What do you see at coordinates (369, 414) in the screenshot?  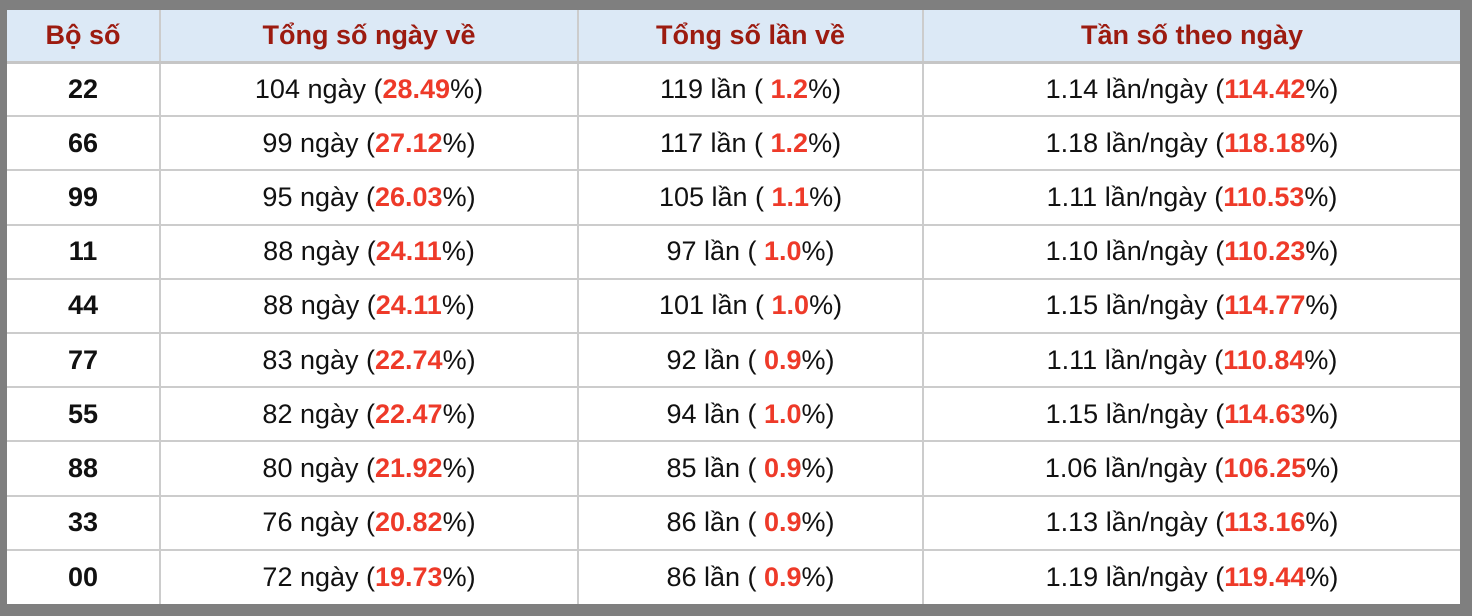 I see `days-cell: 82 ngày (22.47%)` at bounding box center [369, 414].